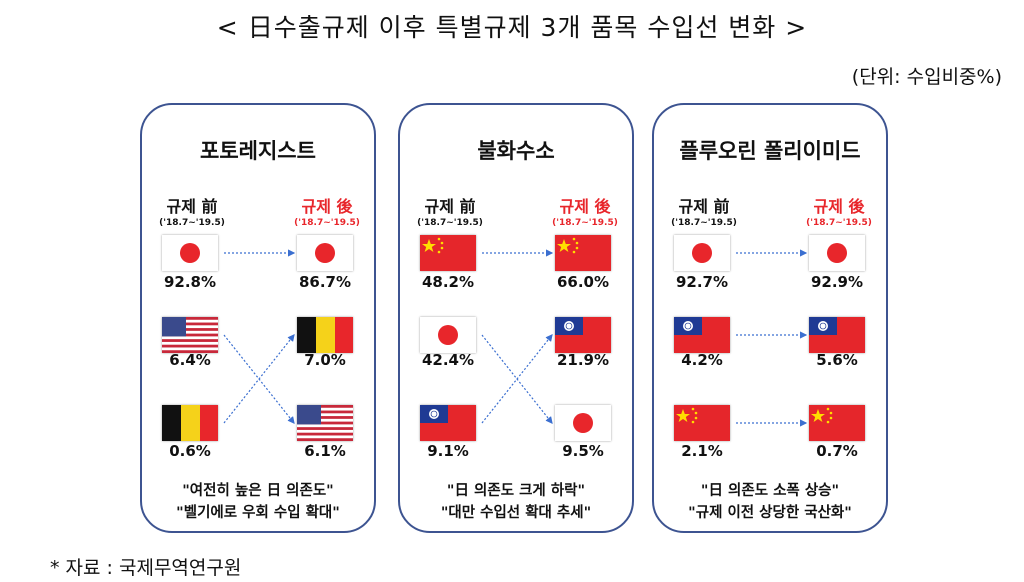 This screenshot has width=1024, height=582. What do you see at coordinates (190, 282) in the screenshot?
I see `before-share: 92.8%` at bounding box center [190, 282].